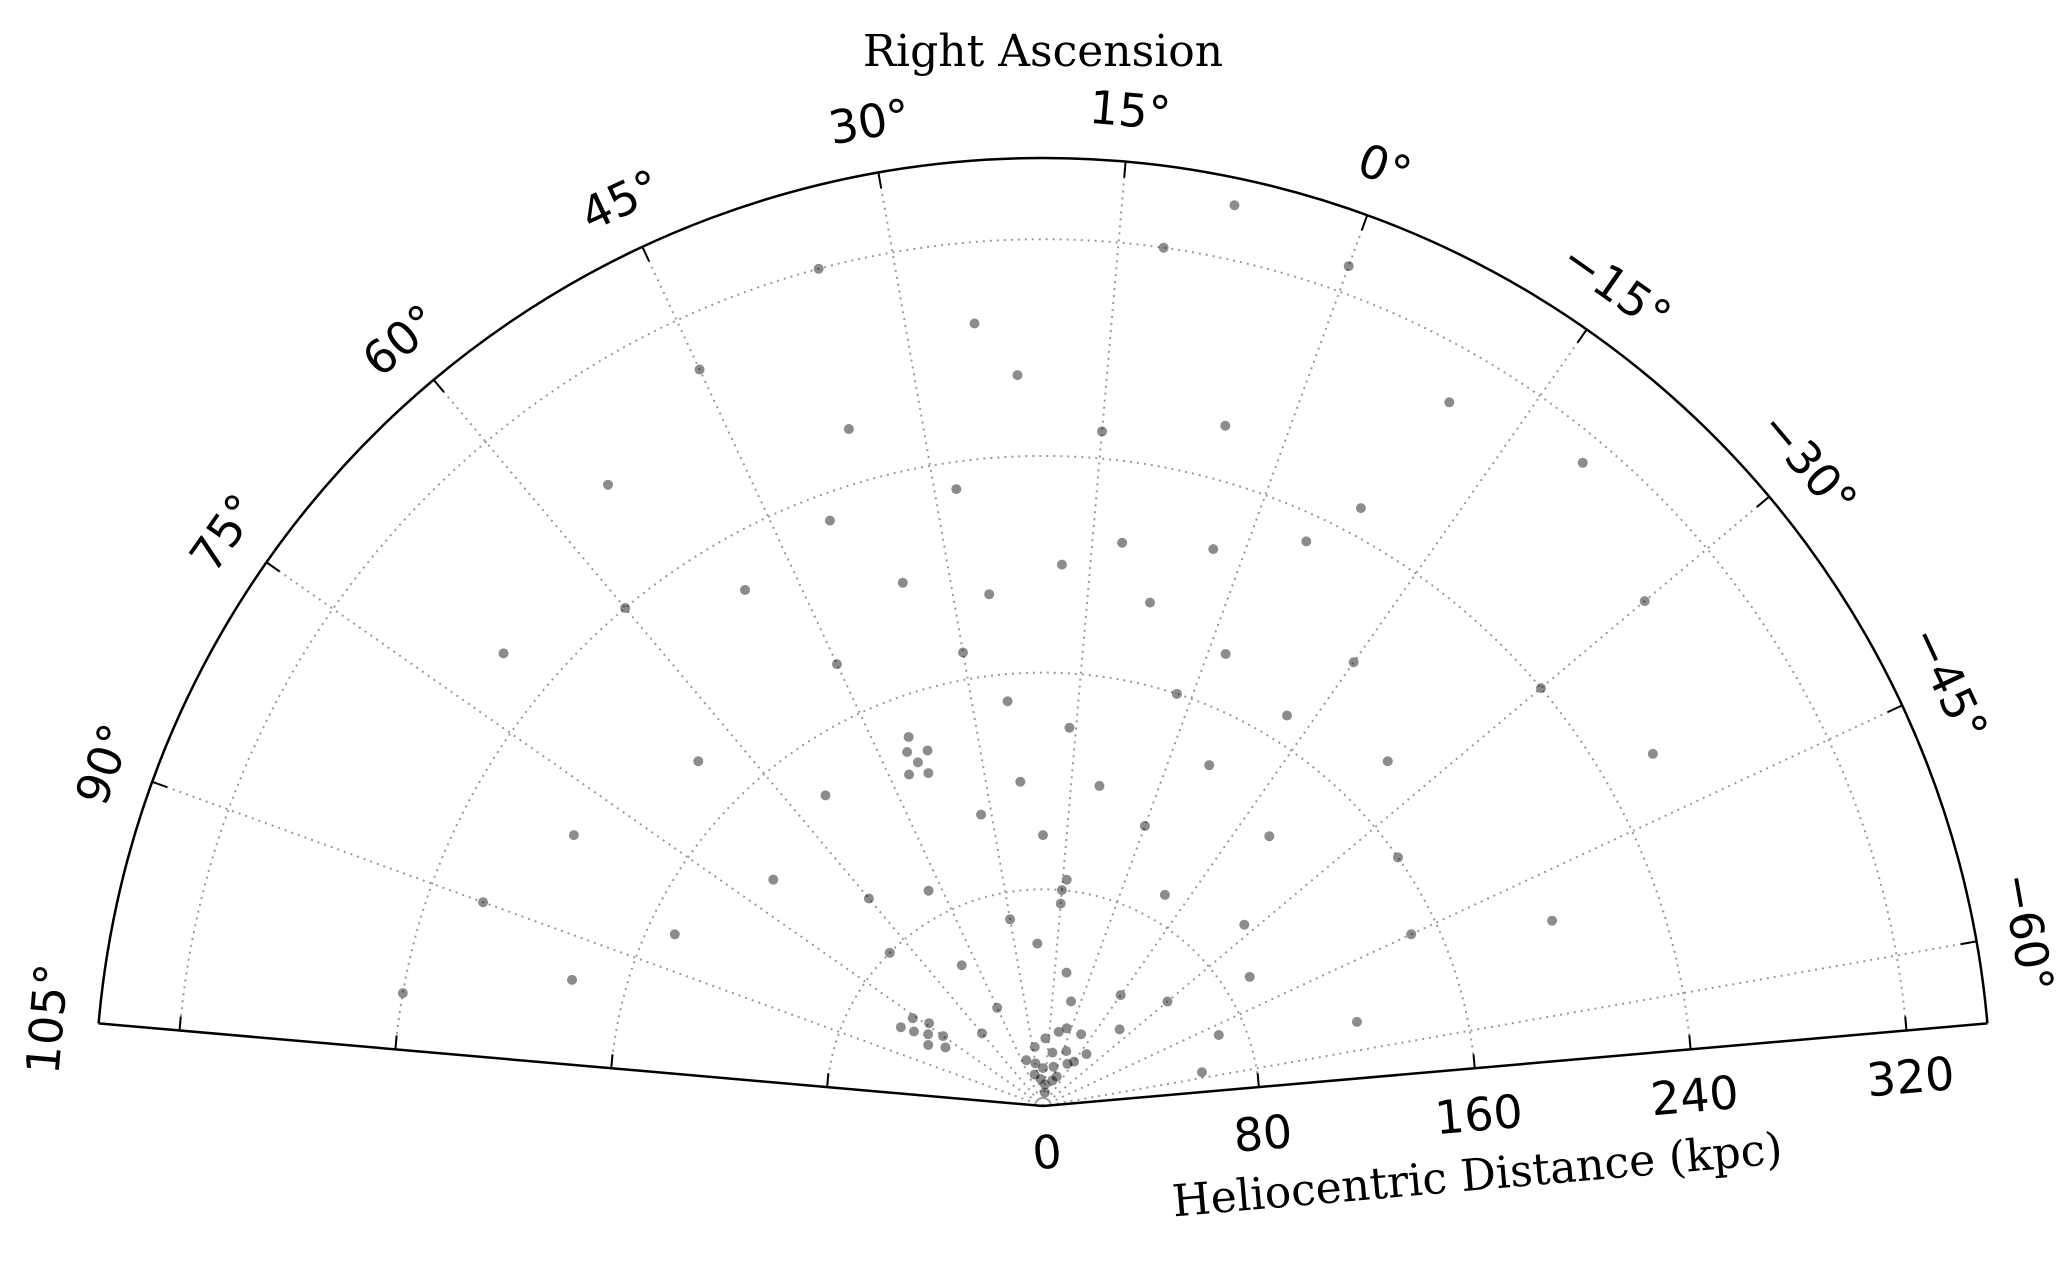 This screenshot has height=1263, width=2071. I want to click on radial-tick-label: 240, so click(1695, 1095).